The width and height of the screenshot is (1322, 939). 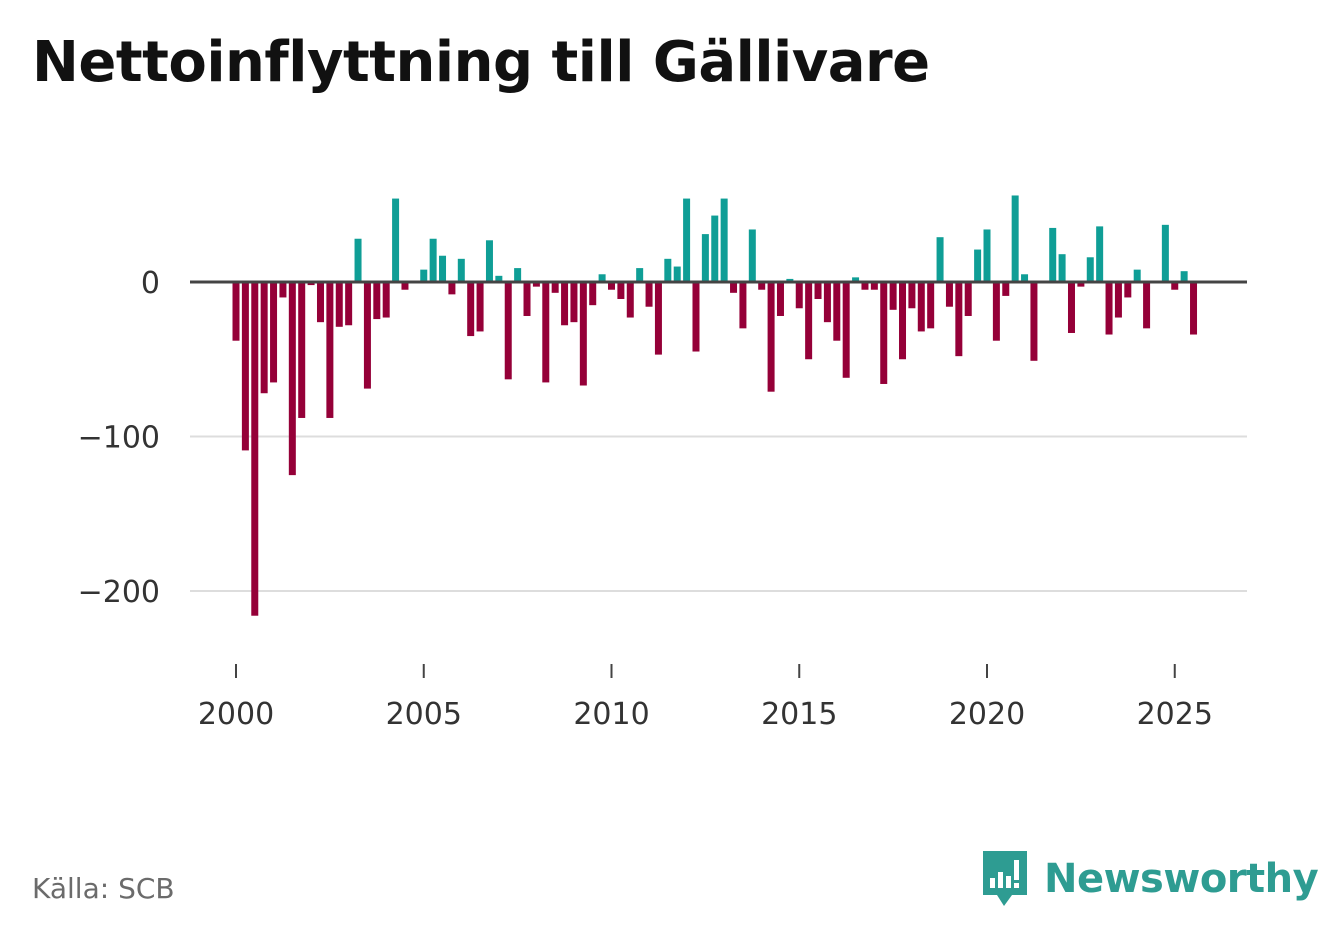 What do you see at coordinates (718, 513) in the screenshot?
I see `gridlines` at bounding box center [718, 513].